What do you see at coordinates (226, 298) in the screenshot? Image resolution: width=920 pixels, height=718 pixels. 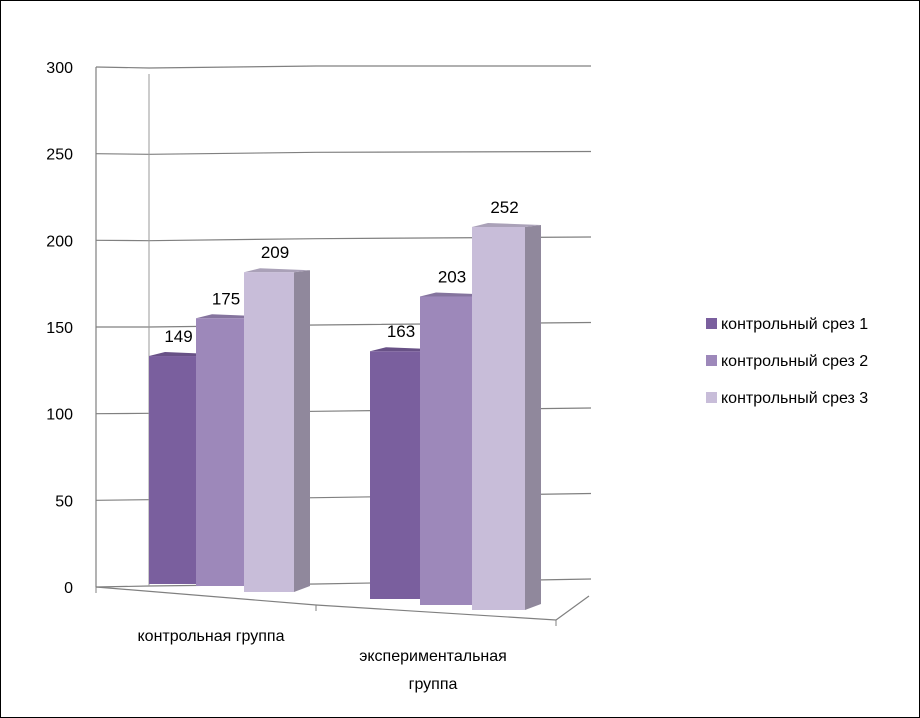 I see `data-label: 175` at bounding box center [226, 298].